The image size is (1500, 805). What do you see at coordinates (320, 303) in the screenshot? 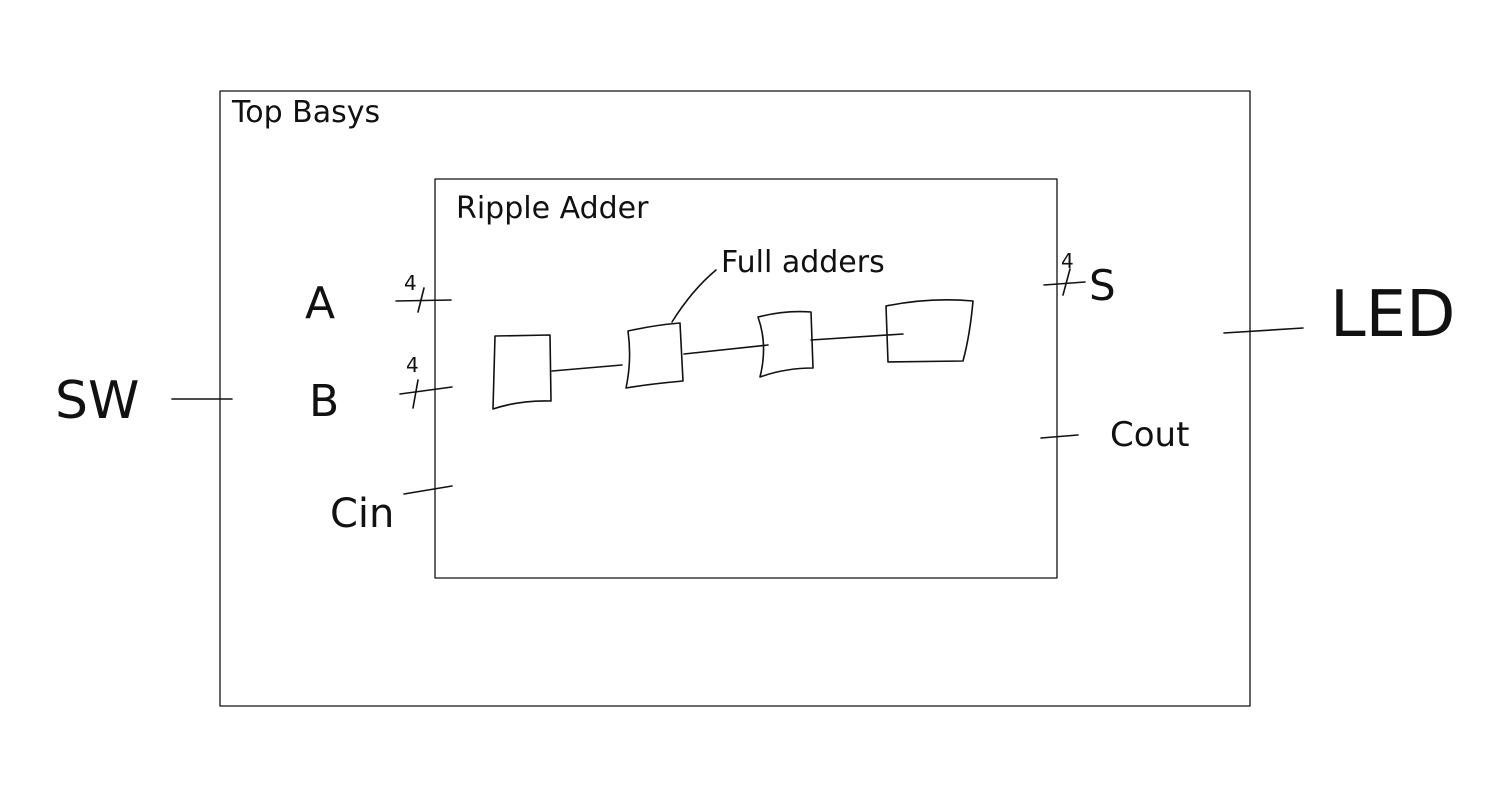
I see `a-label: A` at bounding box center [320, 303].